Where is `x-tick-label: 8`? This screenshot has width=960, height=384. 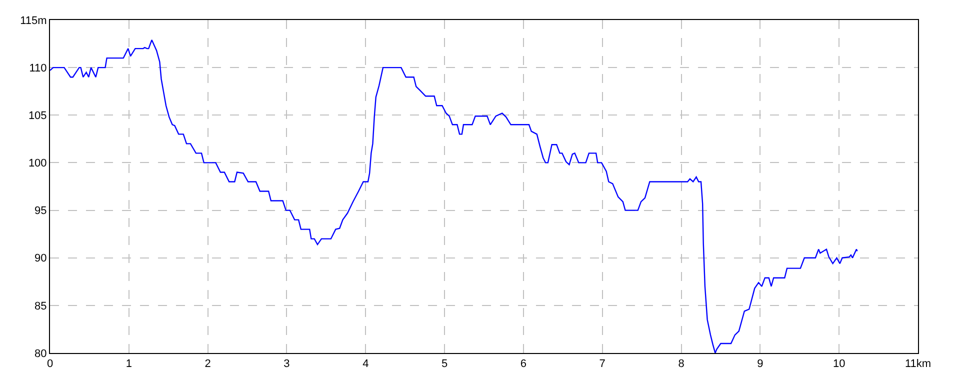
x-tick-label: 8 is located at coordinates (681, 364).